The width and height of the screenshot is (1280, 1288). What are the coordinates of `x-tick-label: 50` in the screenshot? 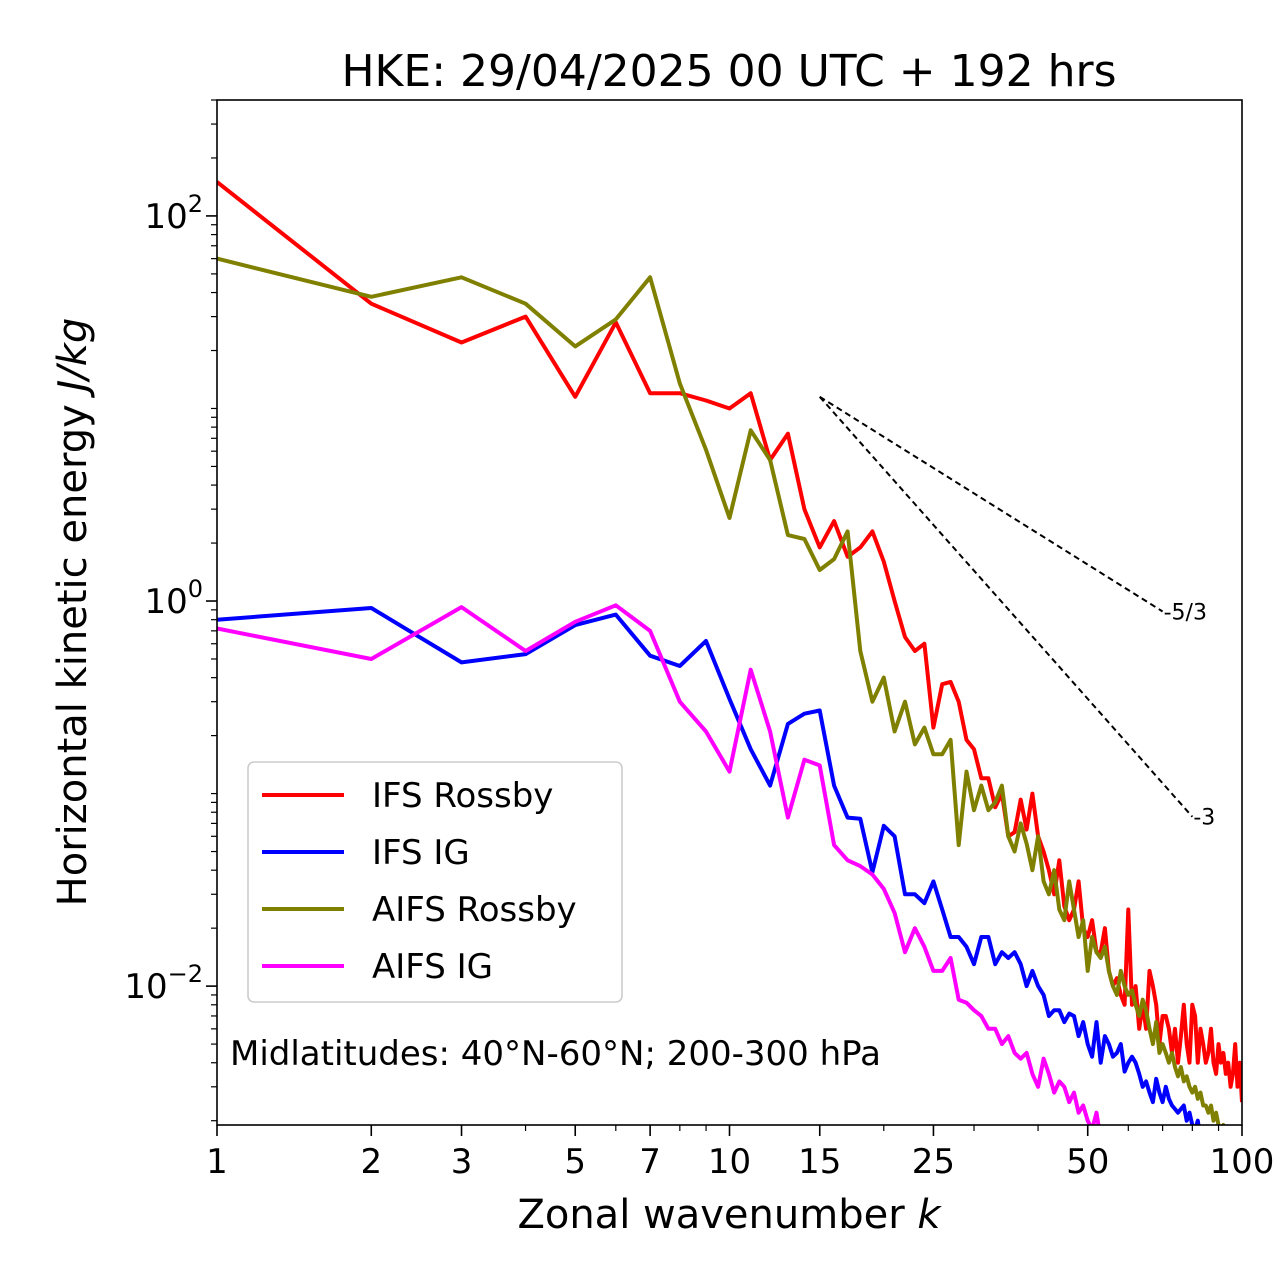 It's located at (1087, 1162).